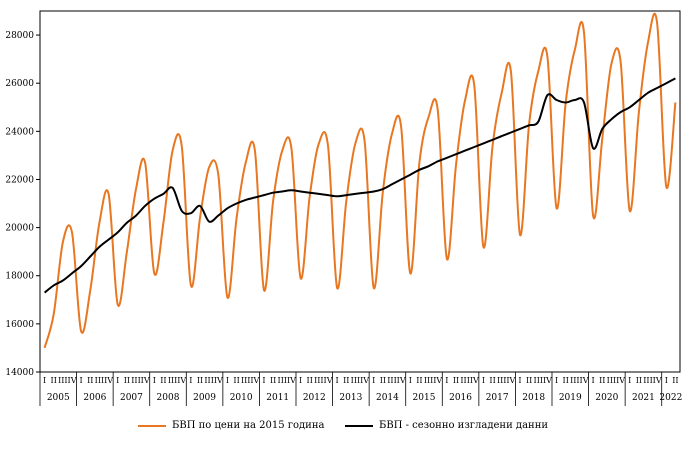 This screenshot has width=690, height=455. Describe the element at coordinates (464, 425) in the screenshot. I see `legend-label-gdp-sa: БВП - сезонно изгладени данни` at that location.